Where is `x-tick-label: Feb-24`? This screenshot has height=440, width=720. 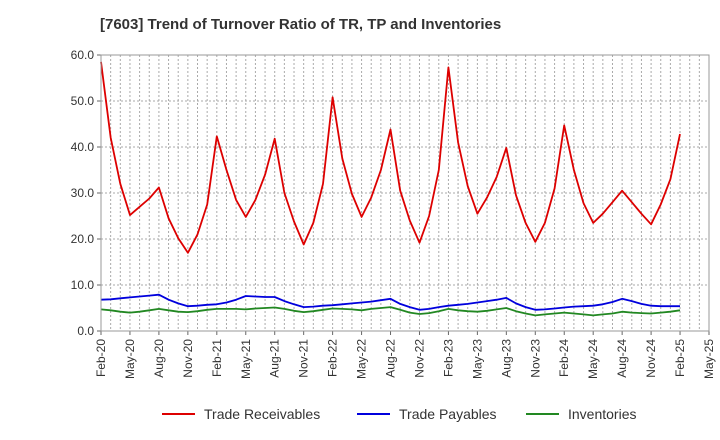 x-tick-label: Feb-24 is located at coordinates (564, 358).